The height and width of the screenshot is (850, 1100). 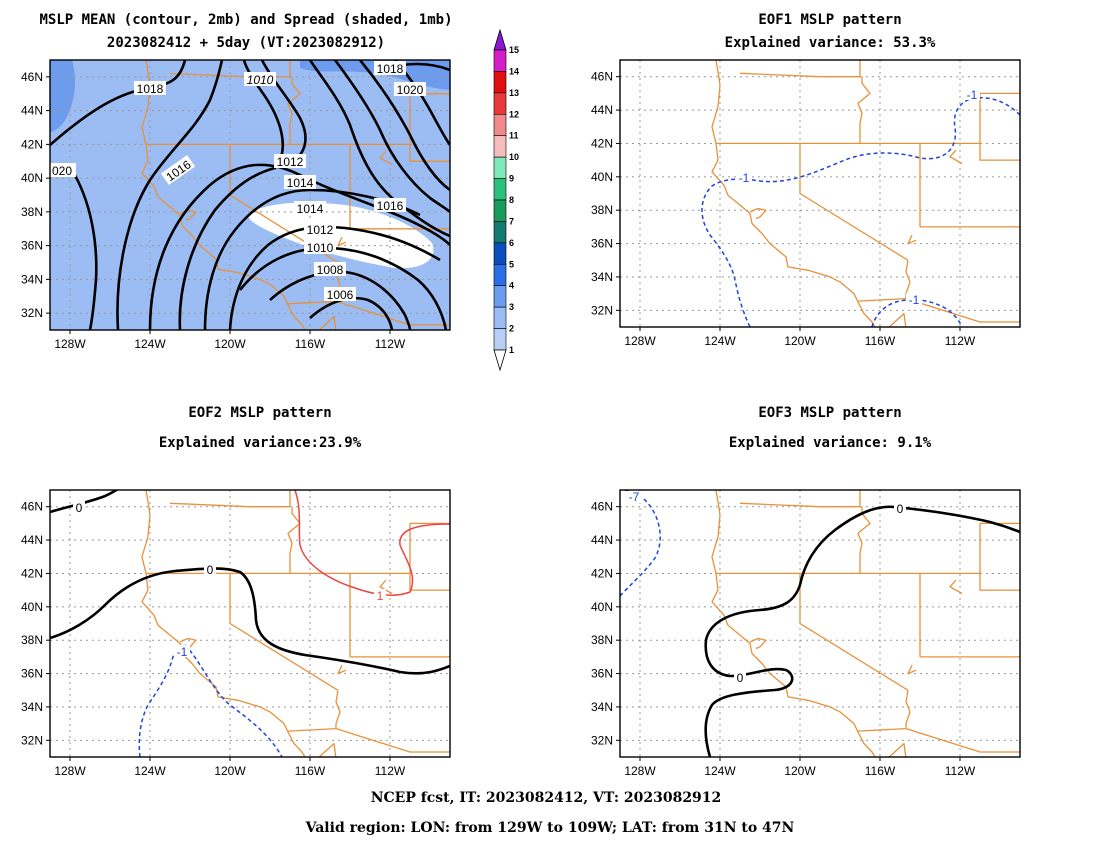 What do you see at coordinates (320, 248) in the screenshot?
I see `contour-label: 1010` at bounding box center [320, 248].